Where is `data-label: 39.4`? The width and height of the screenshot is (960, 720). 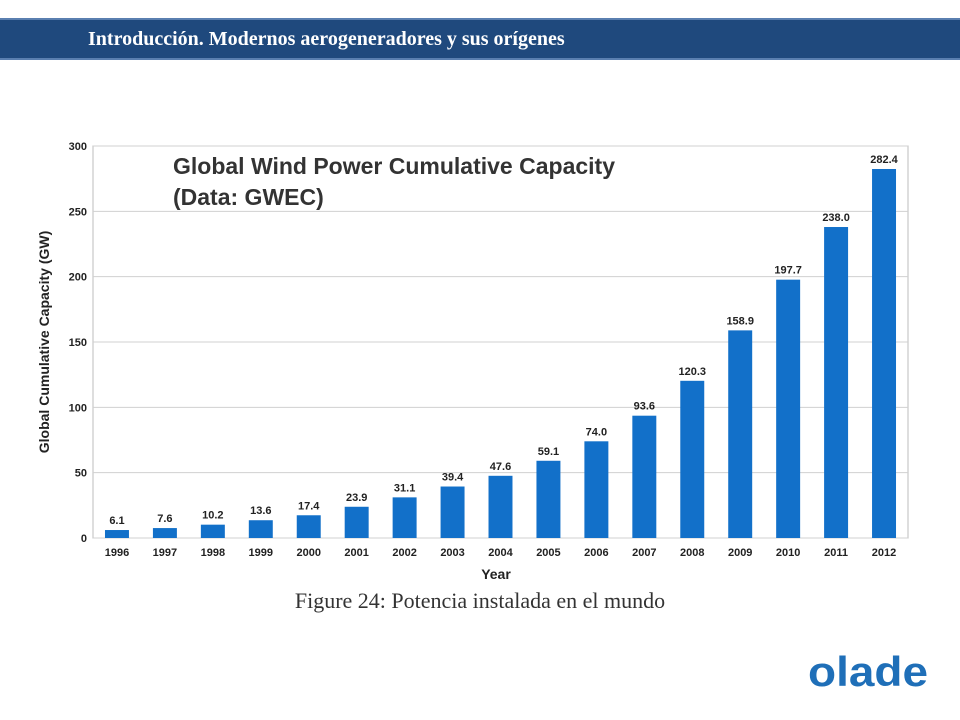 data-label: 39.4 is located at coordinates (453, 478).